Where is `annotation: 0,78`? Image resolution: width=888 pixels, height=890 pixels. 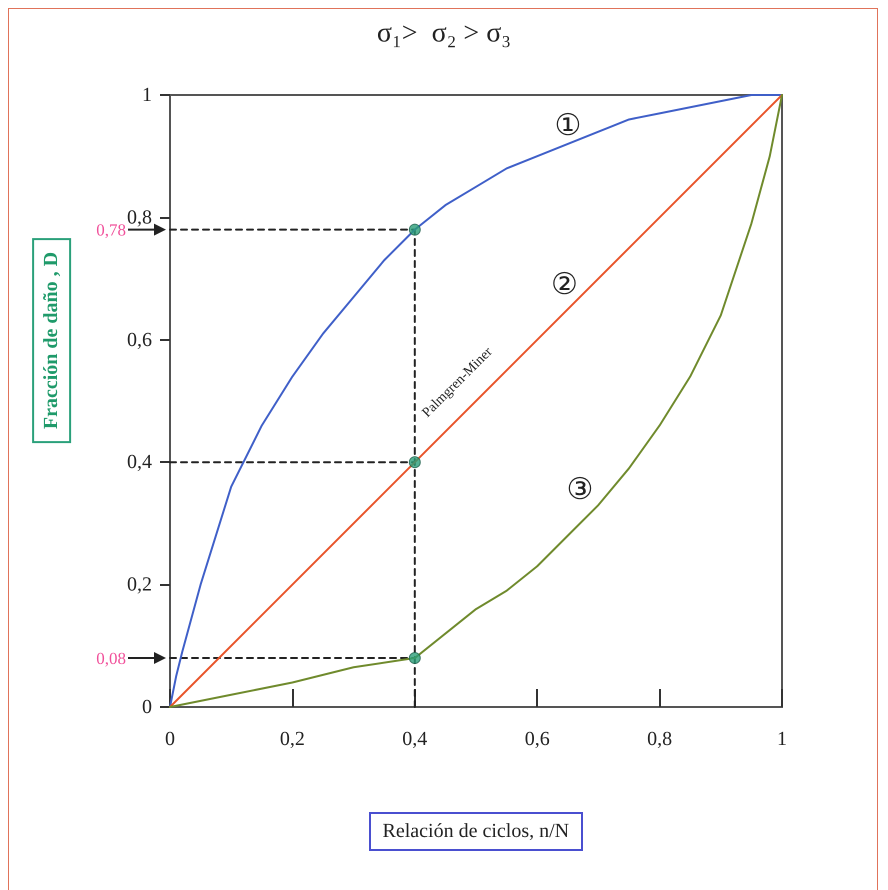
annotation: 0,78 is located at coordinates (111, 230).